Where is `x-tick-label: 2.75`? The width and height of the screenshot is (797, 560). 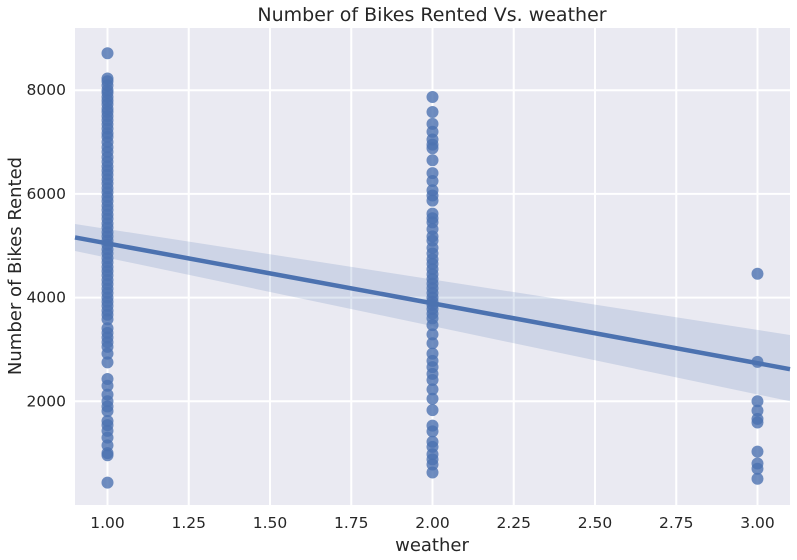 x-tick-label: 2.75 is located at coordinates (676, 523).